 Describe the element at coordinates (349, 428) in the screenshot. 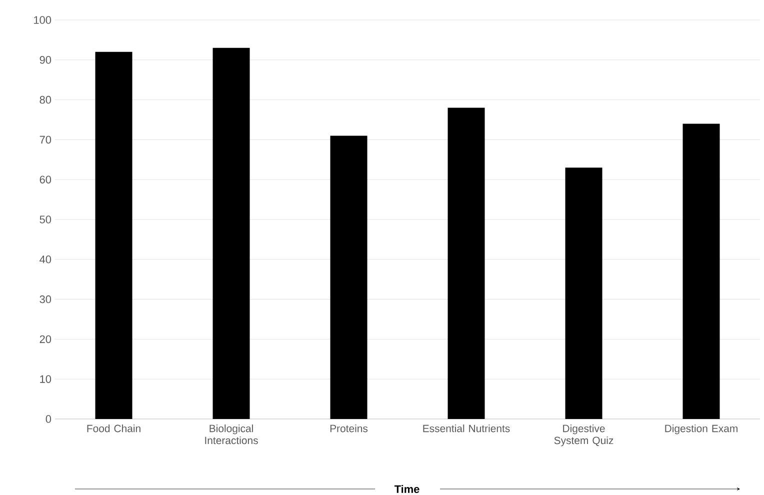

I see `x-tick-label: Proteins` at that location.